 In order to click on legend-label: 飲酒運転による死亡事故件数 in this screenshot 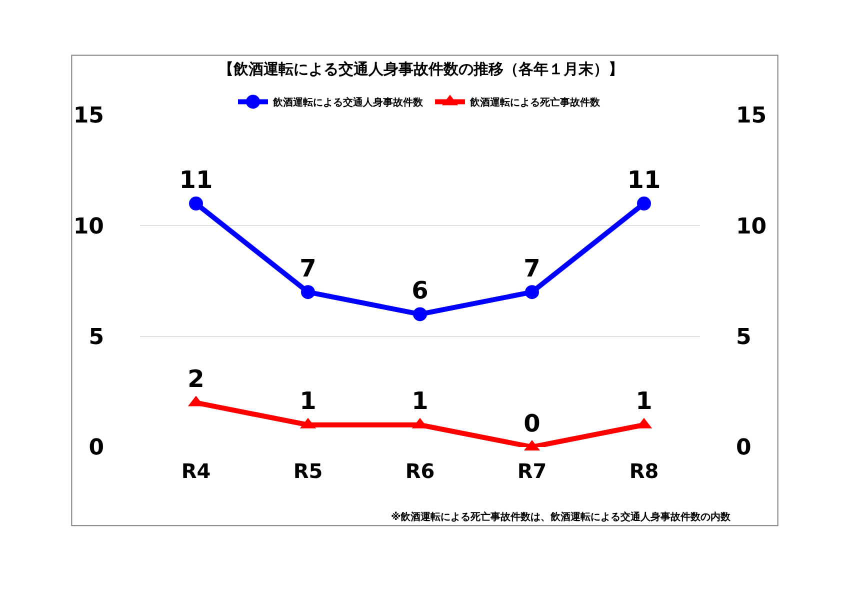, I will do `click(535, 102)`.